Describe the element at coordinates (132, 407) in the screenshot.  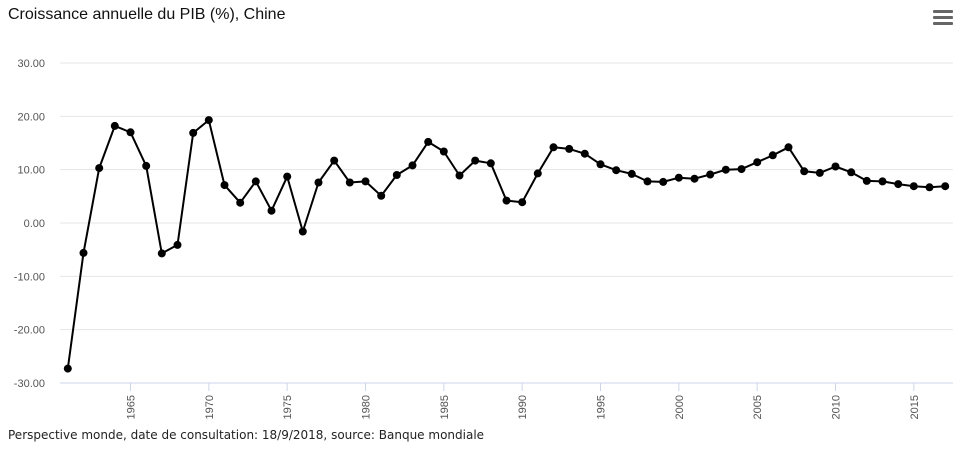
I see `x-tick-label: 1965` at that location.